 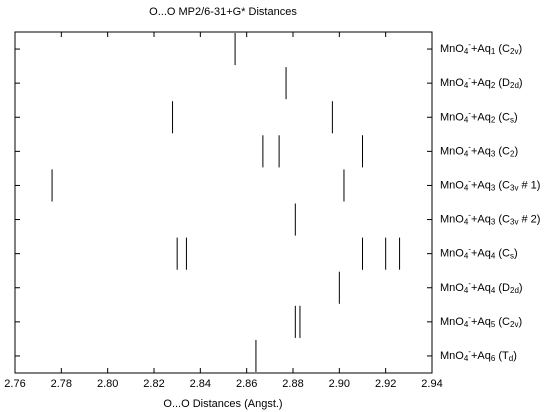 I want to click on category-label: MnO4-+Aq4 (Cs), so click(x=479, y=253).